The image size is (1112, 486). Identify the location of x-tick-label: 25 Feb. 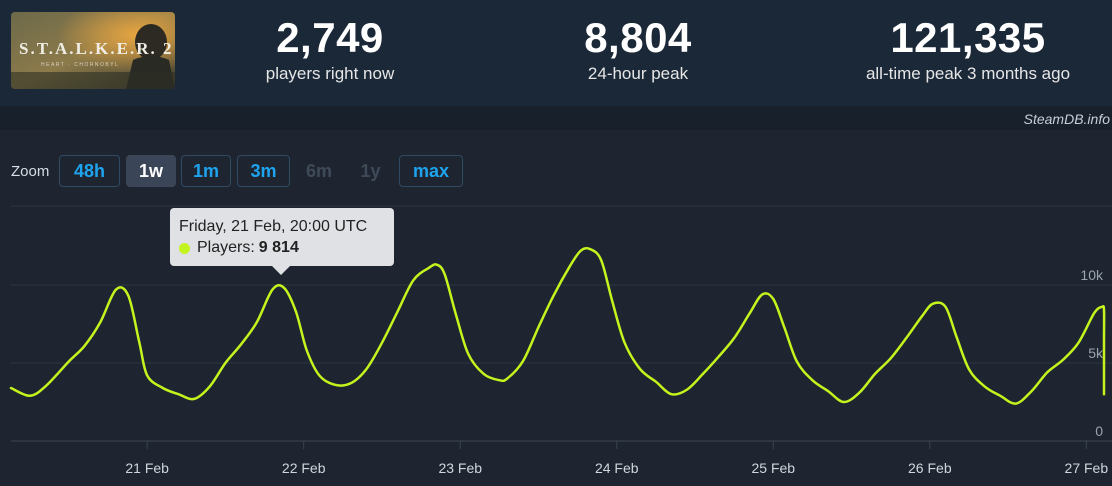
(773, 468).